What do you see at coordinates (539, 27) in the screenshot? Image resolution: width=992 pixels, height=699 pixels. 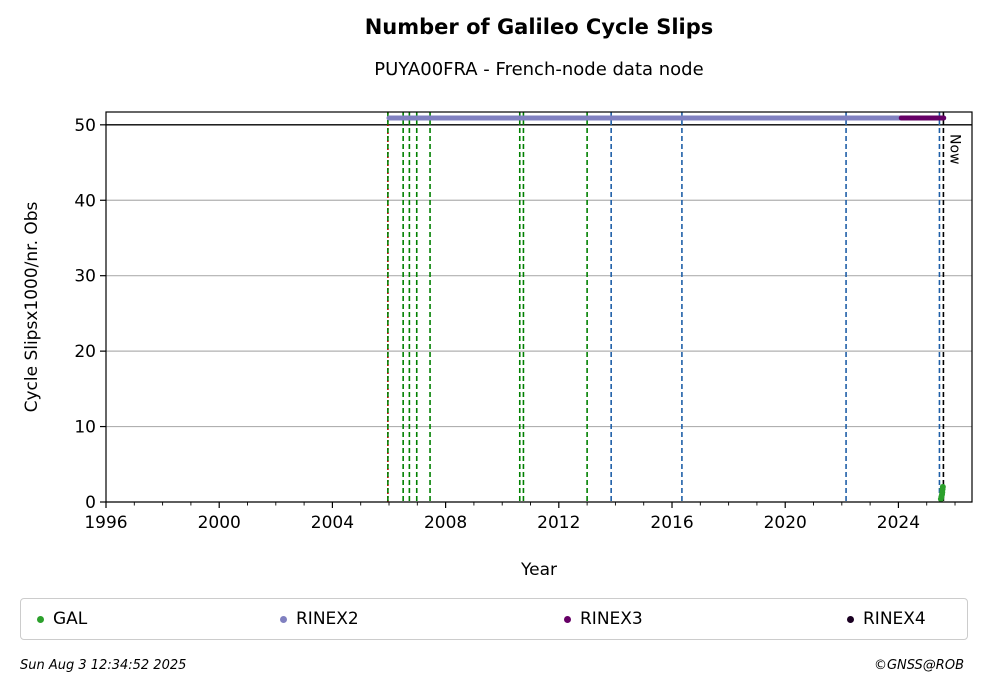 I see `chart-title: Number of Galileo Cycle Slips` at bounding box center [539, 27].